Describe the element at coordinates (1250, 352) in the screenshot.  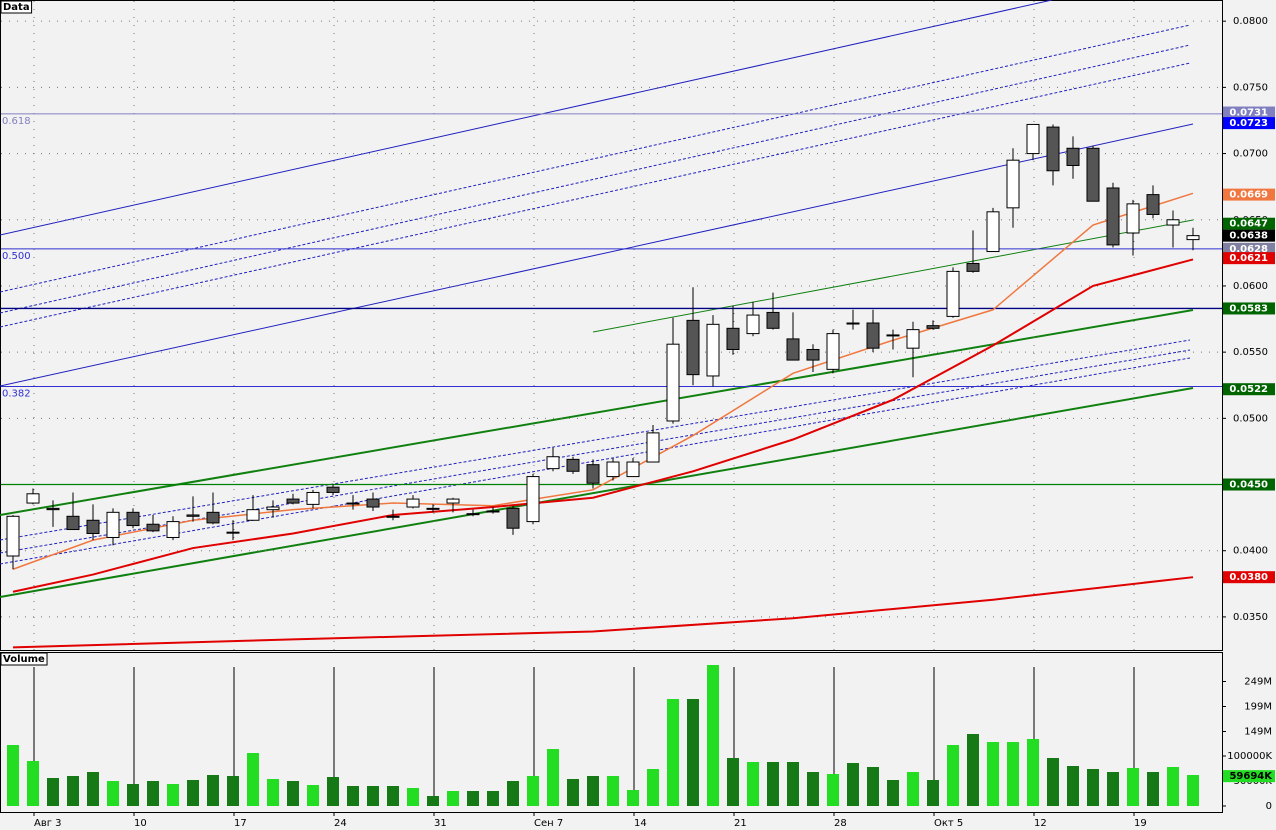
I see `y-tick-label: 0.0550` at that location.